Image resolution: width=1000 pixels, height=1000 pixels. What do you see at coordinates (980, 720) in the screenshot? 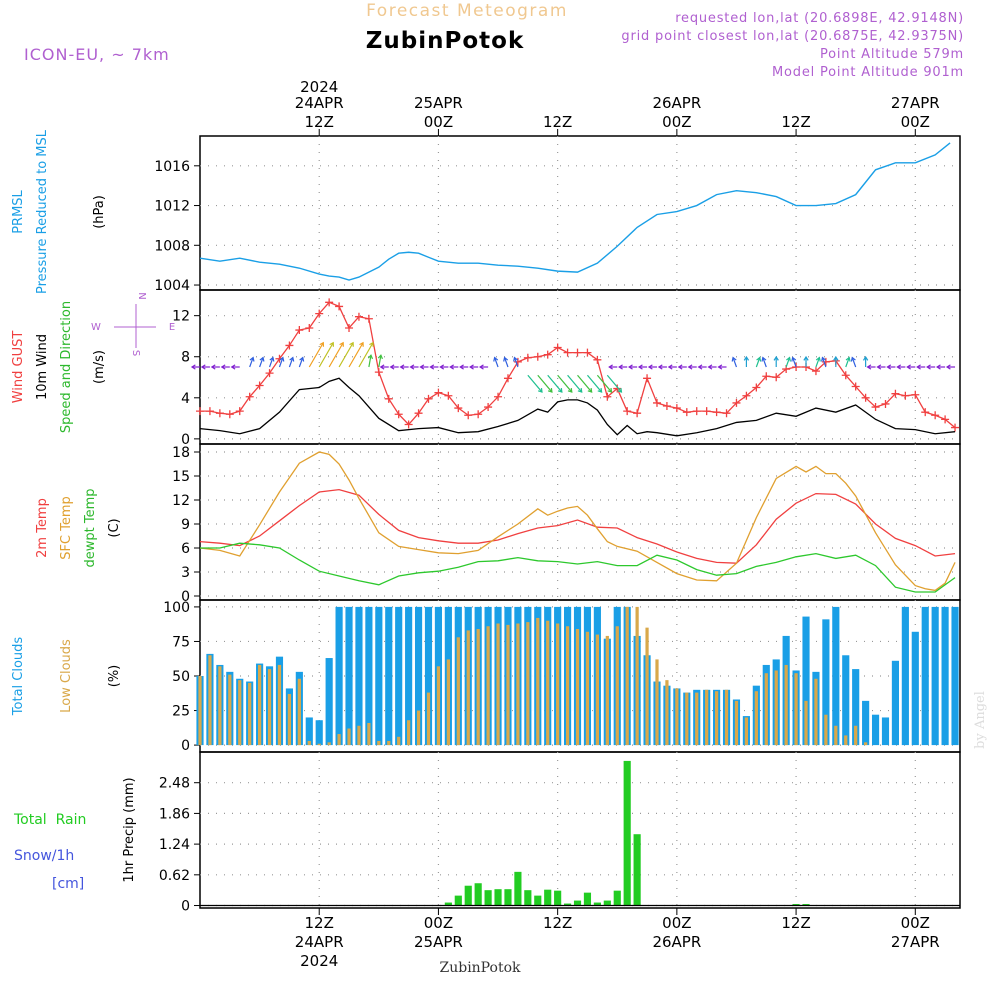
I see `watermark: by Angel` at bounding box center [980, 720].